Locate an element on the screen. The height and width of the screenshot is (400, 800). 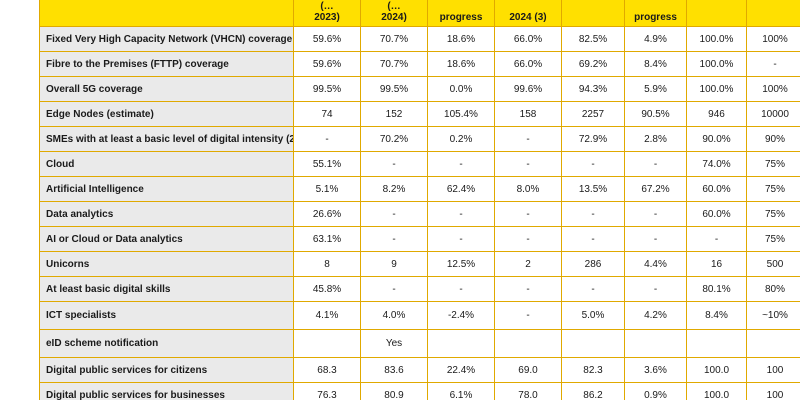
table-cell: 55.1% is located at coordinates (327, 164).